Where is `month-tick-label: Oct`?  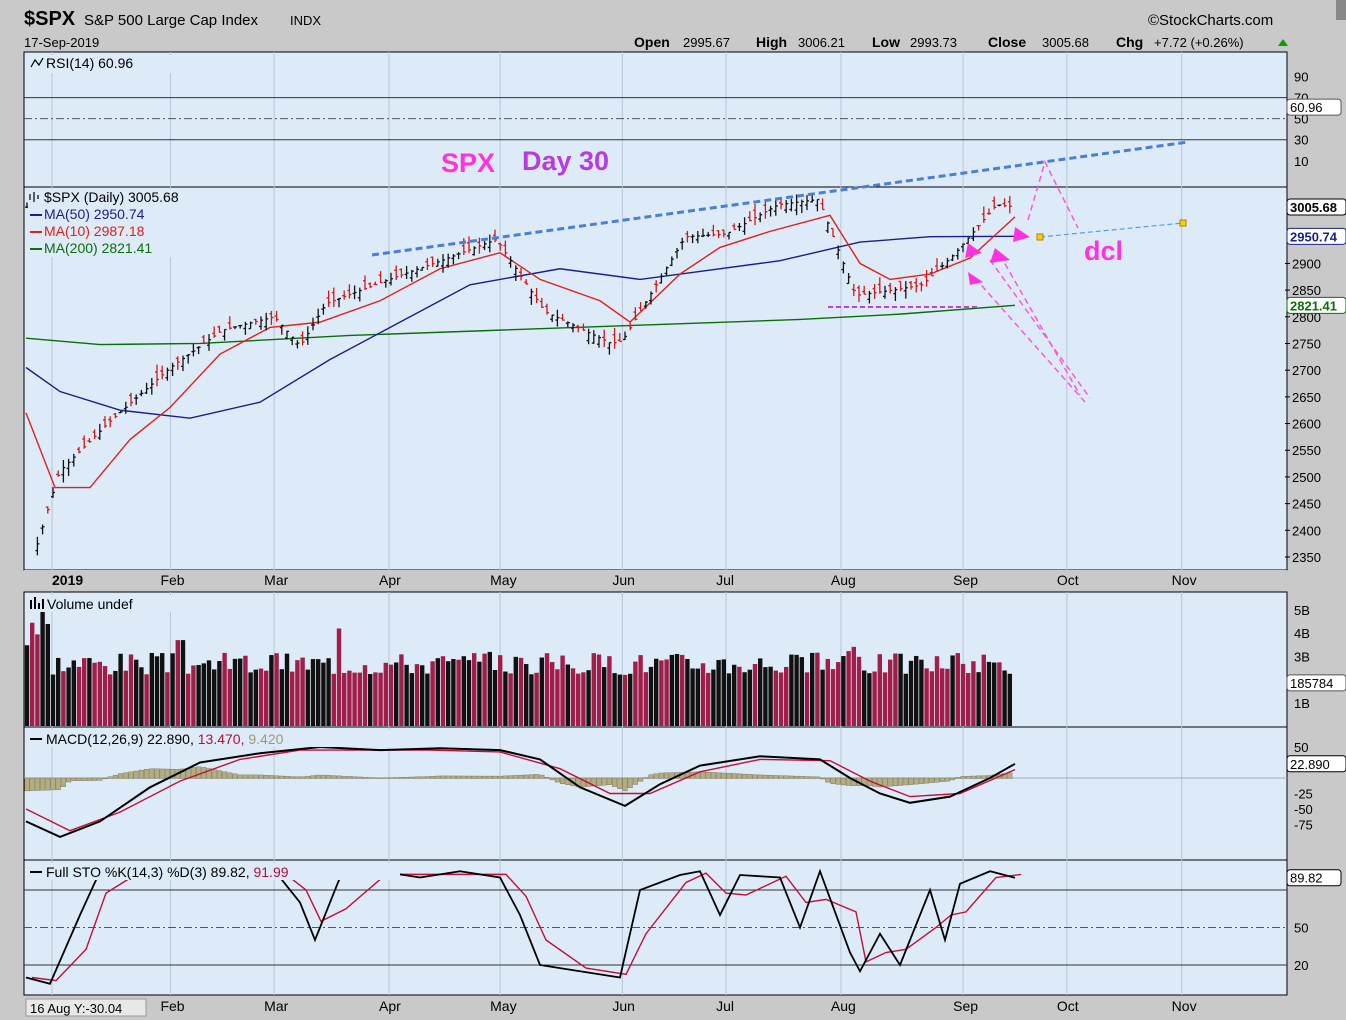
month-tick-label: Oct is located at coordinates (1068, 1006).